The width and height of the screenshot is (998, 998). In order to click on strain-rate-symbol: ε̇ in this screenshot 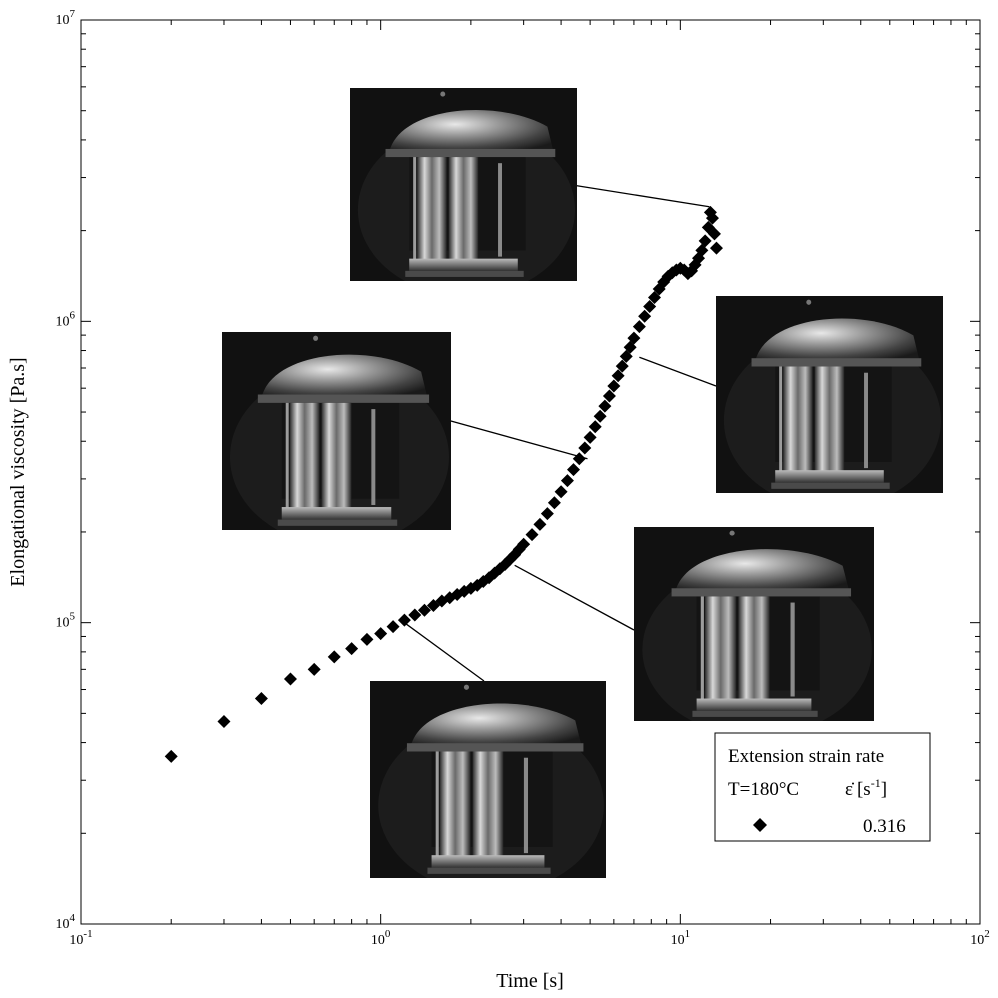, I will do `click(850, 789)`.